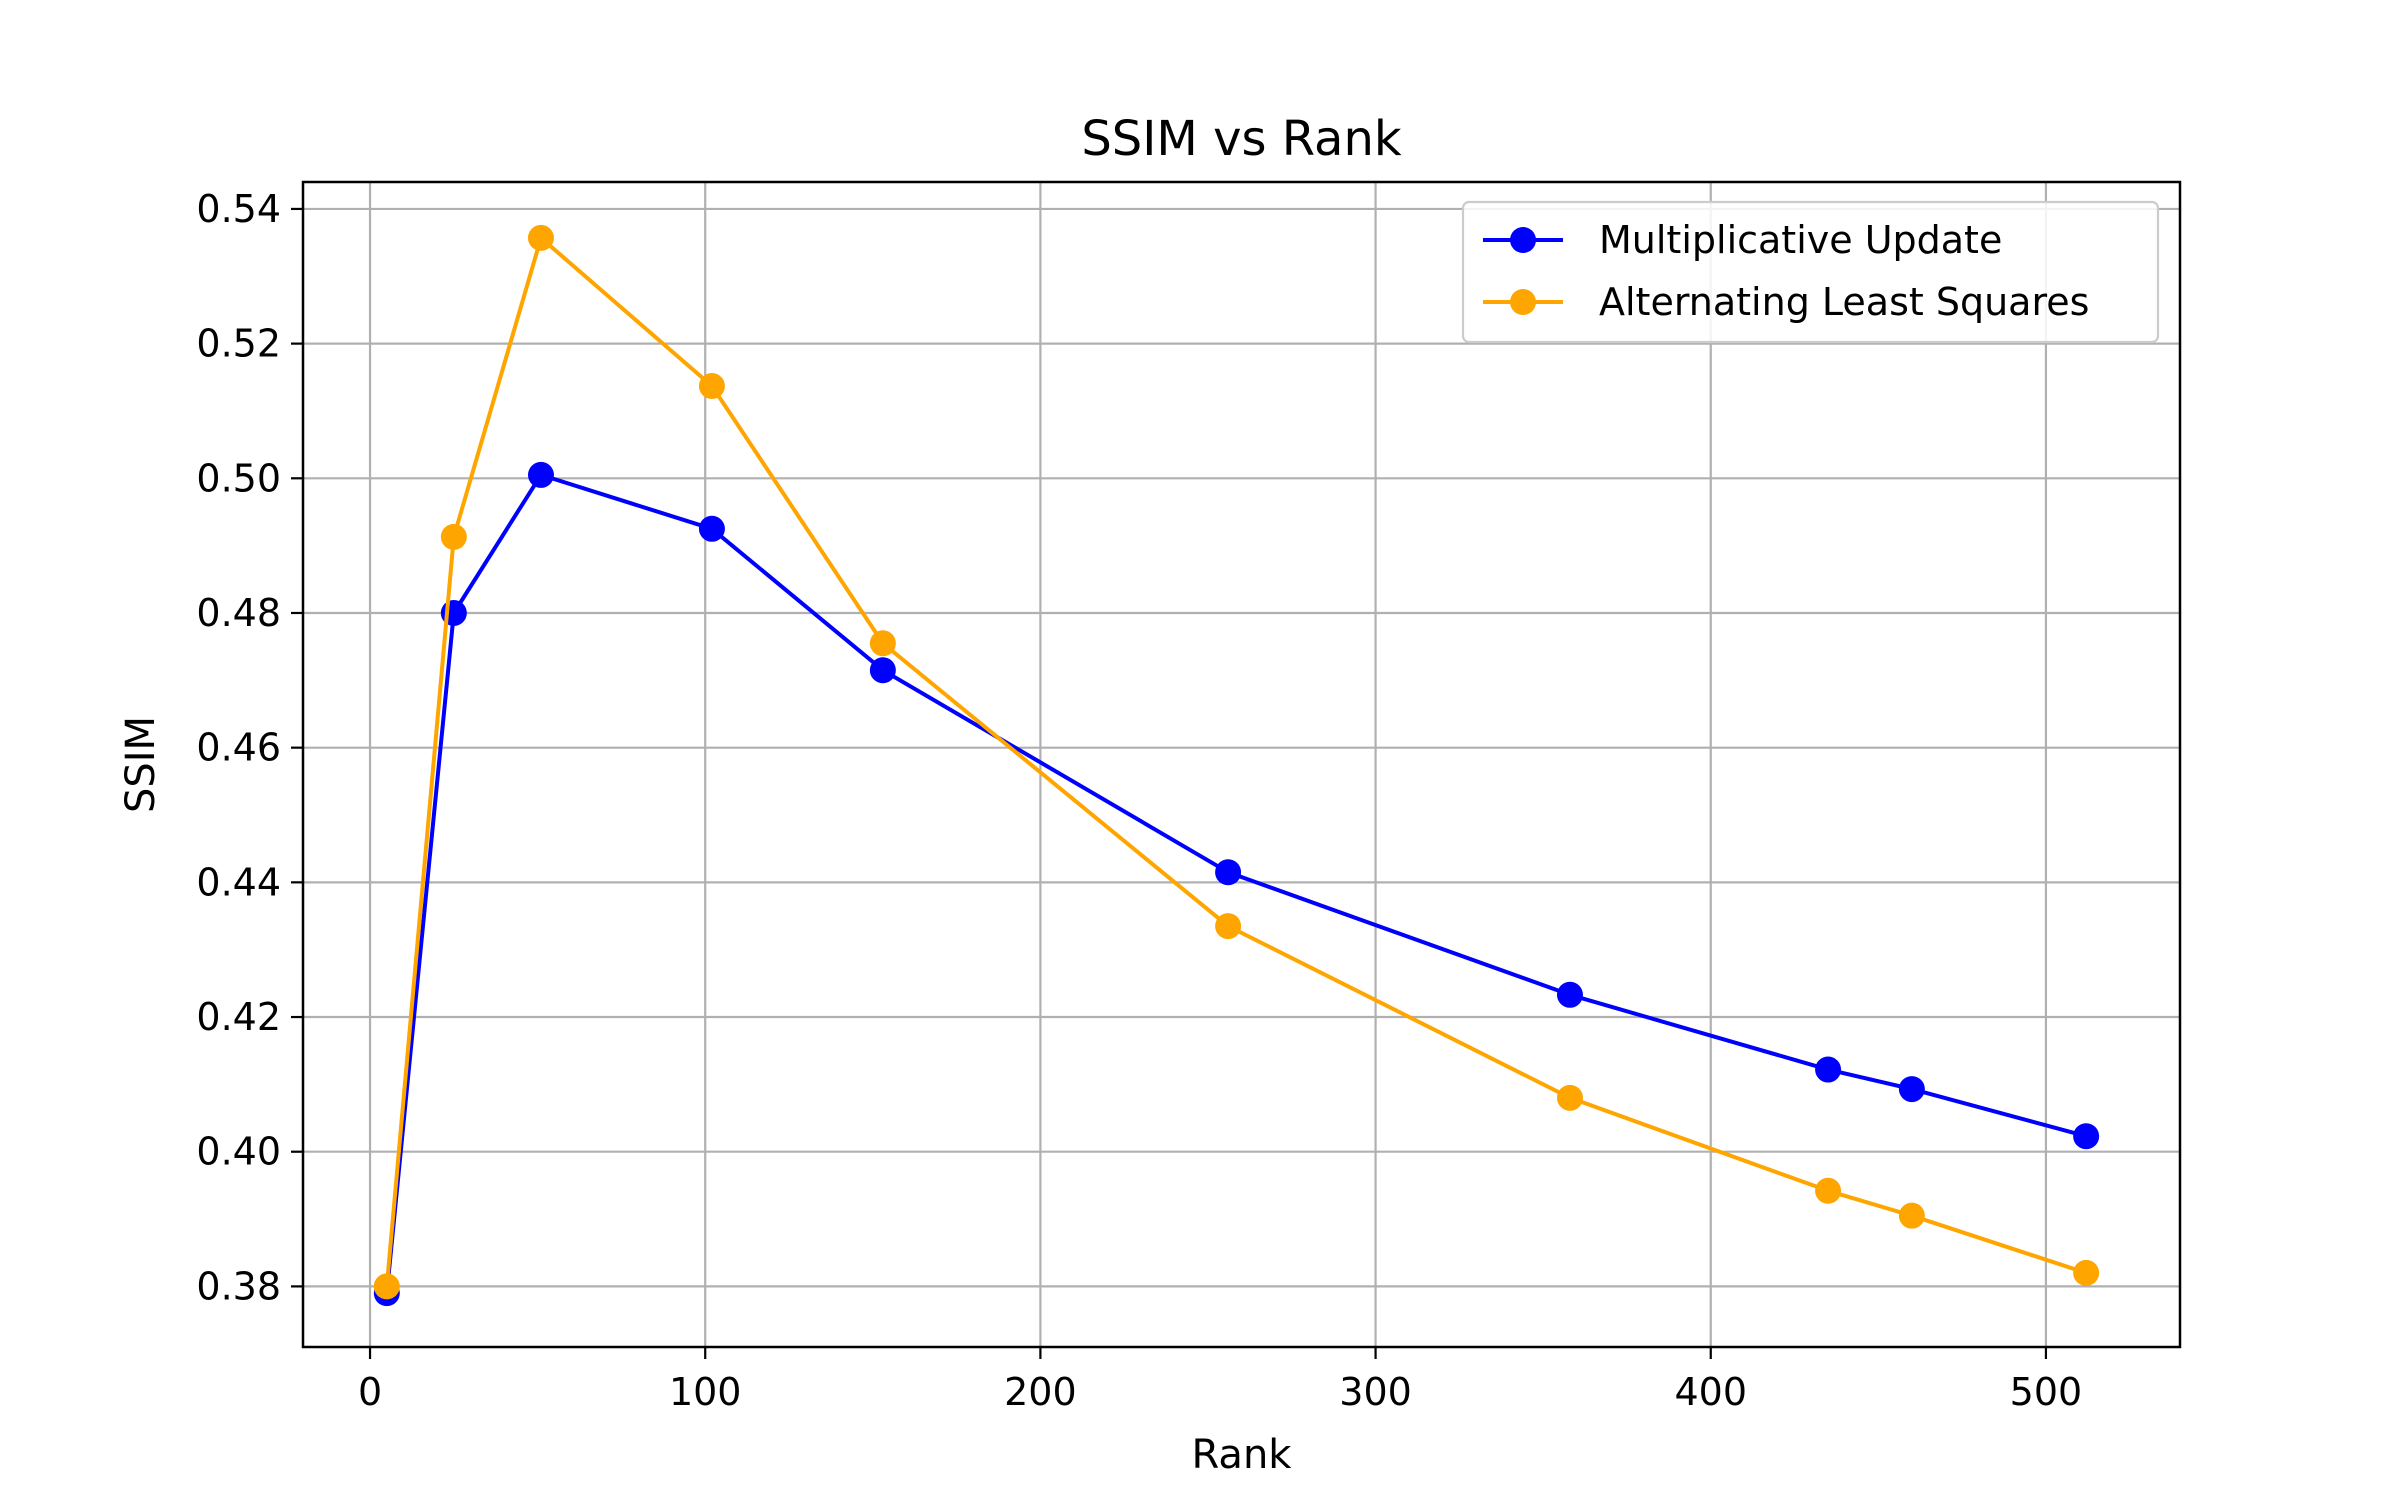 The height and width of the screenshot is (1504, 2400). Describe the element at coordinates (1241, 139) in the screenshot. I see `chart-title: SSIM vs Rank` at that location.